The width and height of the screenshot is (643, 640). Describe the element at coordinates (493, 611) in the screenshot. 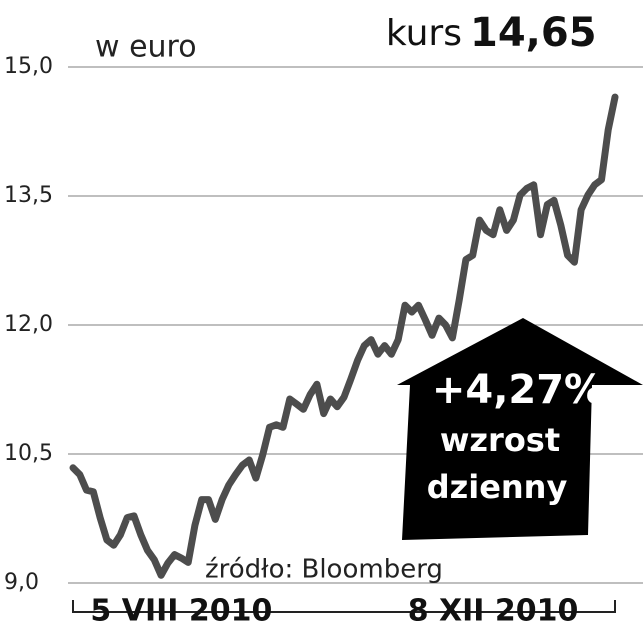

I see `x-tick-label: 8 XII 2010` at that location.